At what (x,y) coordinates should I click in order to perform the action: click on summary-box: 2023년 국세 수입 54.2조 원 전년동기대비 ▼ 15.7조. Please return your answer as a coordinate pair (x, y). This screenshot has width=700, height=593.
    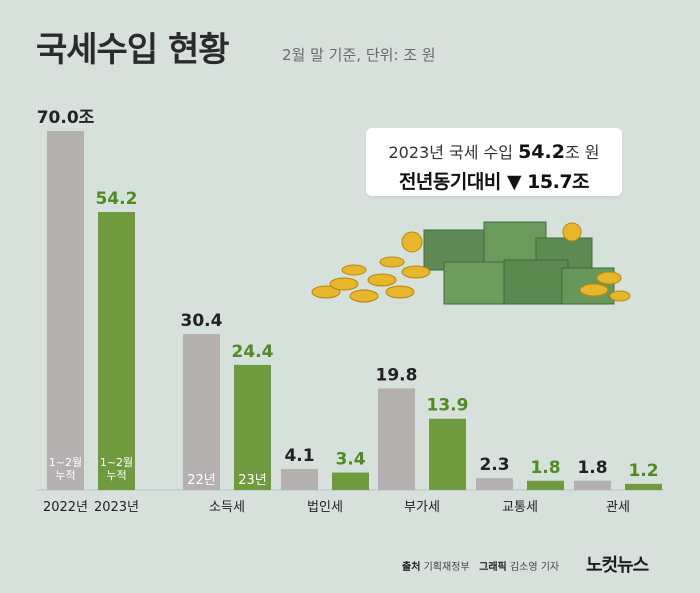
    Looking at the image, I should click on (494, 162).